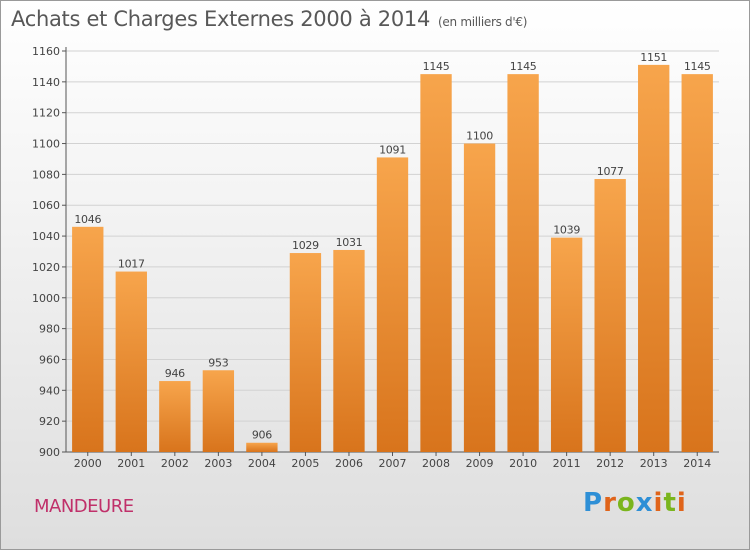 The width and height of the screenshot is (750, 550). Describe the element at coordinates (610, 171) in the screenshot. I see `data-label: 1077` at that location.